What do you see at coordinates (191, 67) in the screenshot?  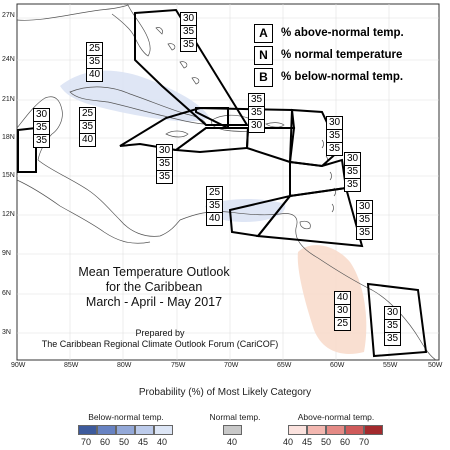 I see `zone-bahamas` at bounding box center [191, 67].